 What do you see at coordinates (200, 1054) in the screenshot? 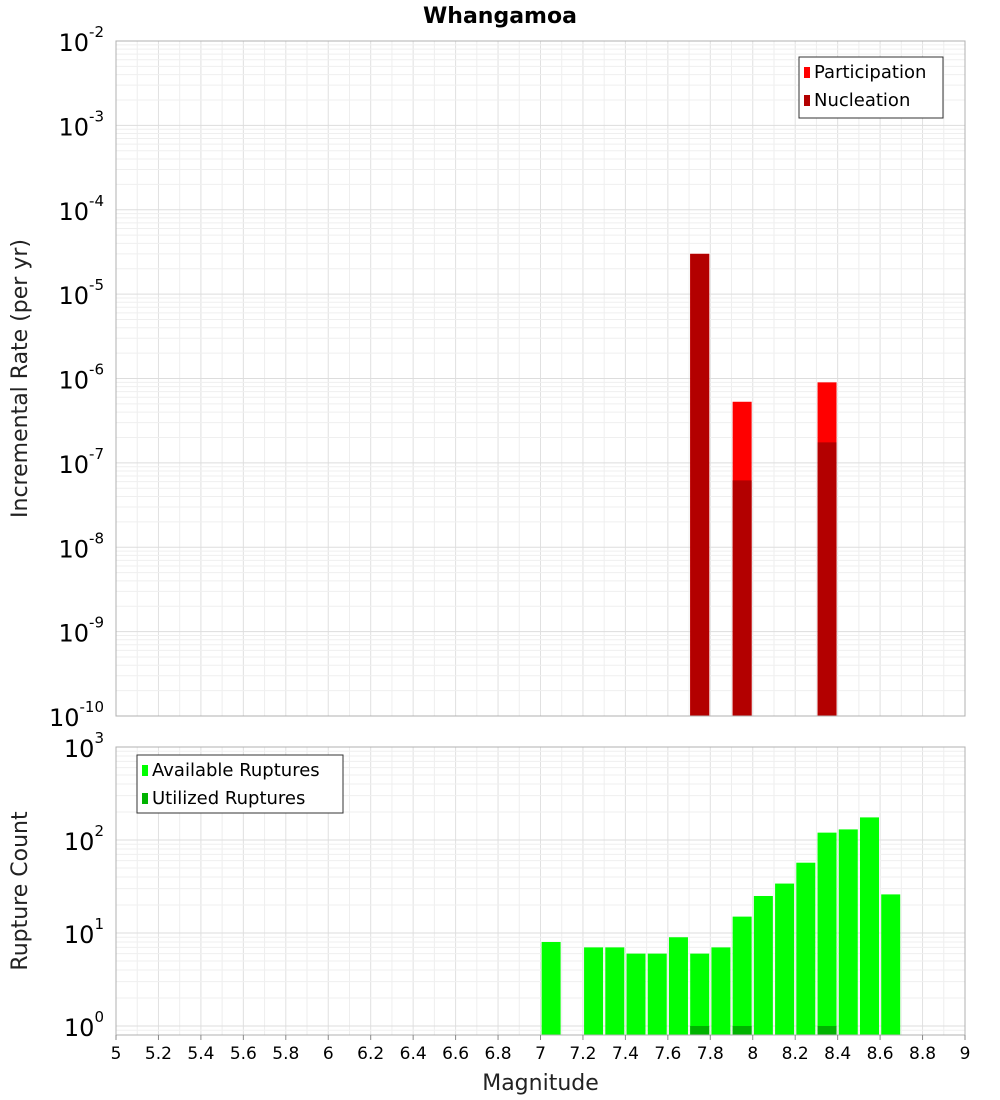
I see `x-tick-label: 5.4` at bounding box center [200, 1054].